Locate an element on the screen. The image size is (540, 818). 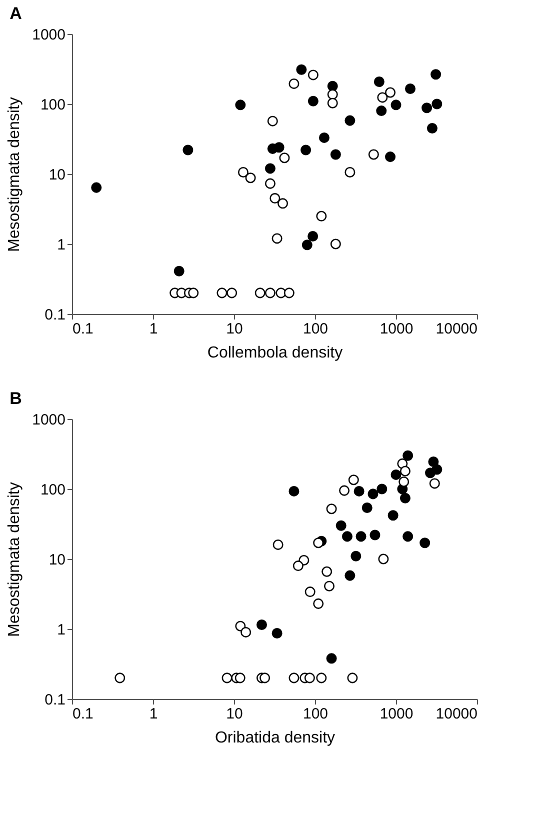
chart-title: B is located at coordinates (16, 398).